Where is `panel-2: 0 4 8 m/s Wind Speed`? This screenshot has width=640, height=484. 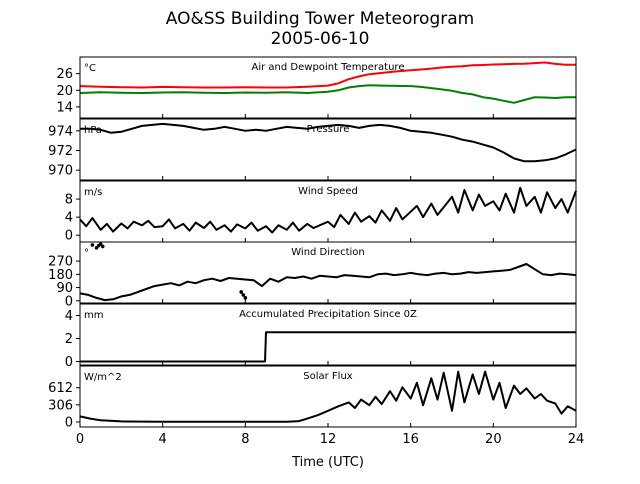 panel-2: 0 4 8 m/s Wind Speed is located at coordinates (321, 212).